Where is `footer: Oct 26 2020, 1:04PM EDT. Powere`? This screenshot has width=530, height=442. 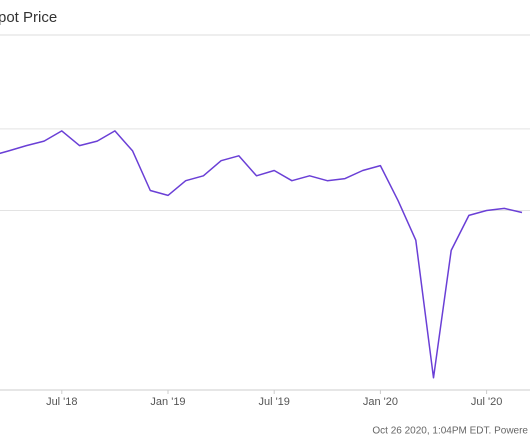
footer: Oct 26 2020, 1:04PM EDT. Powere is located at coordinates (450, 431).